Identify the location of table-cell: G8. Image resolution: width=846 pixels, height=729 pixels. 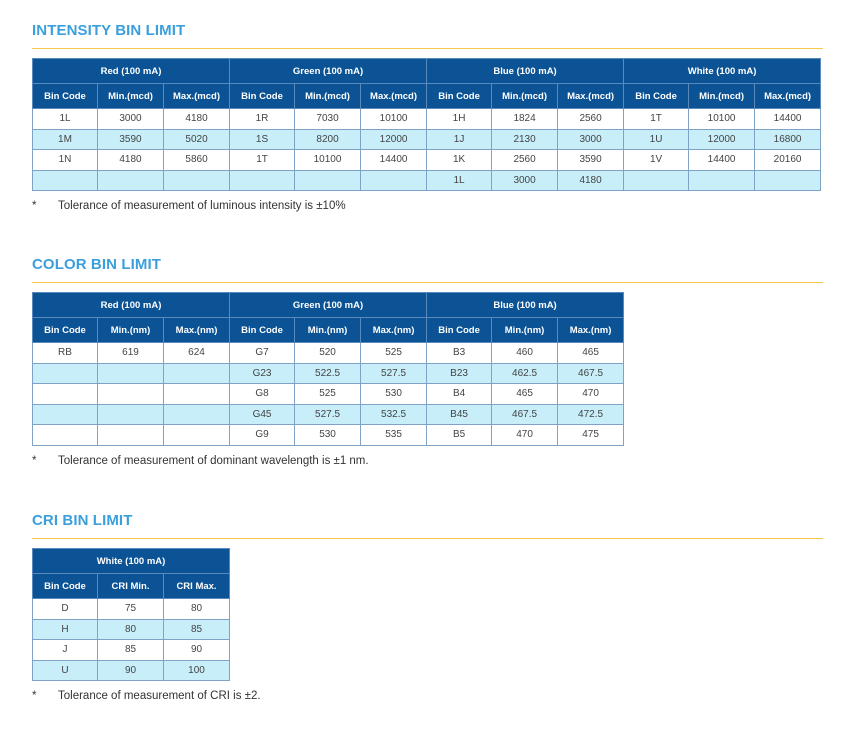
(262, 394).